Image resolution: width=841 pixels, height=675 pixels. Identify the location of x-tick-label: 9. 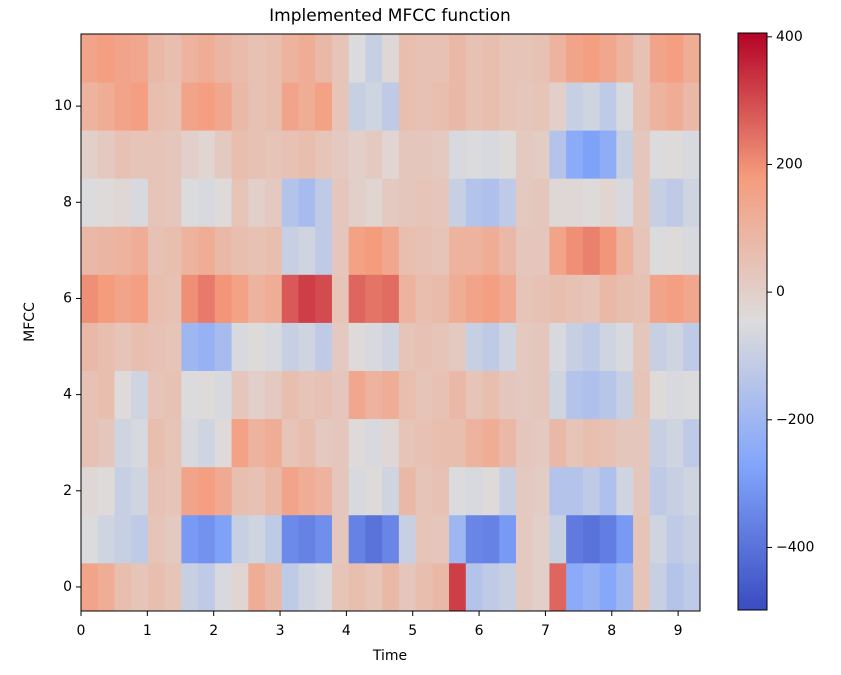
(678, 631).